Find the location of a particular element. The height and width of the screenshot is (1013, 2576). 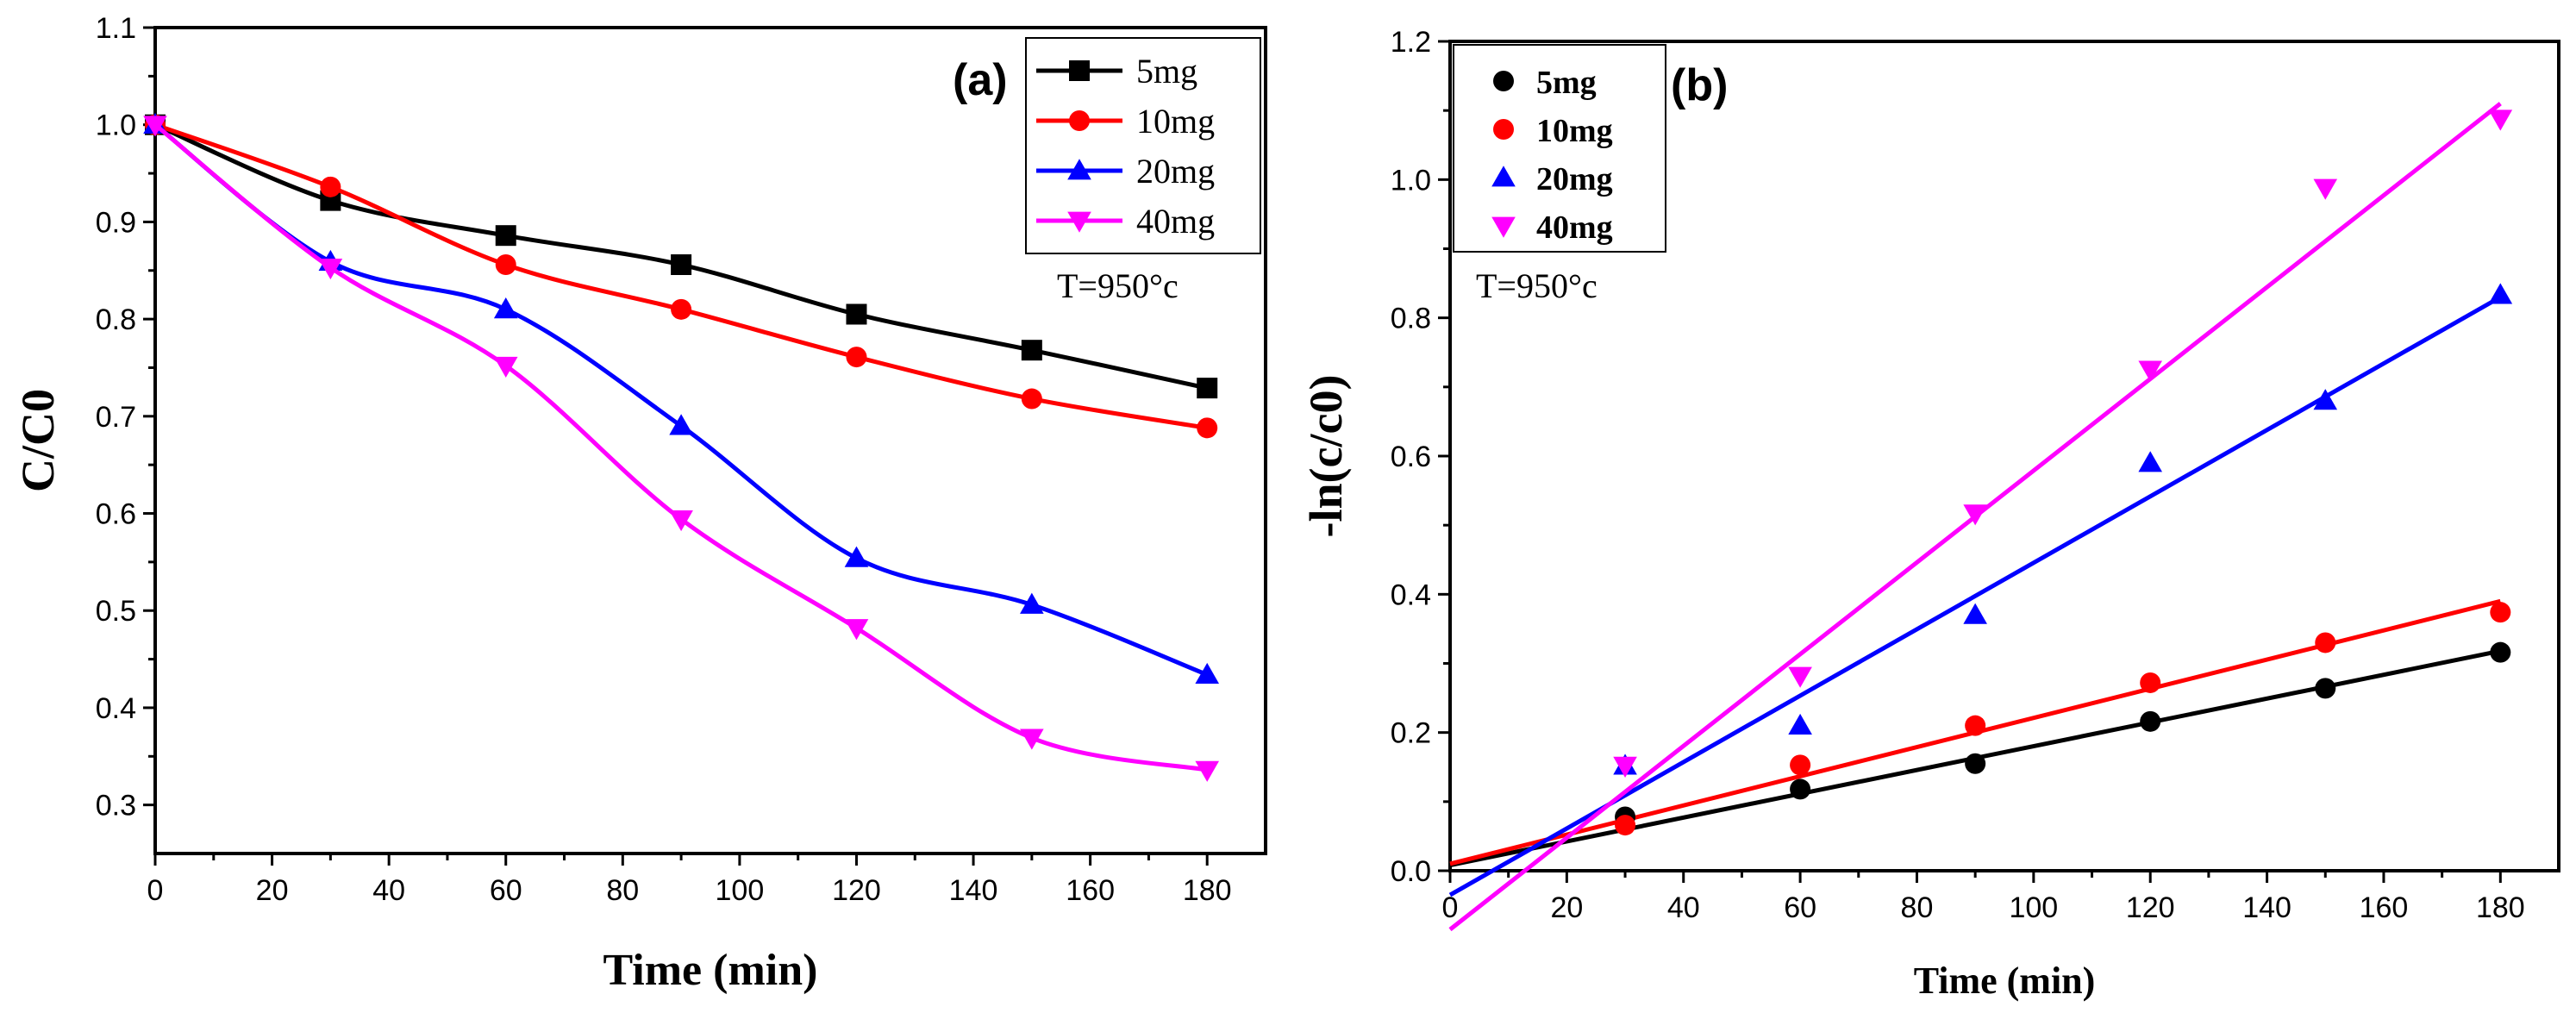

x-tick-label: 120 is located at coordinates (2150, 908).